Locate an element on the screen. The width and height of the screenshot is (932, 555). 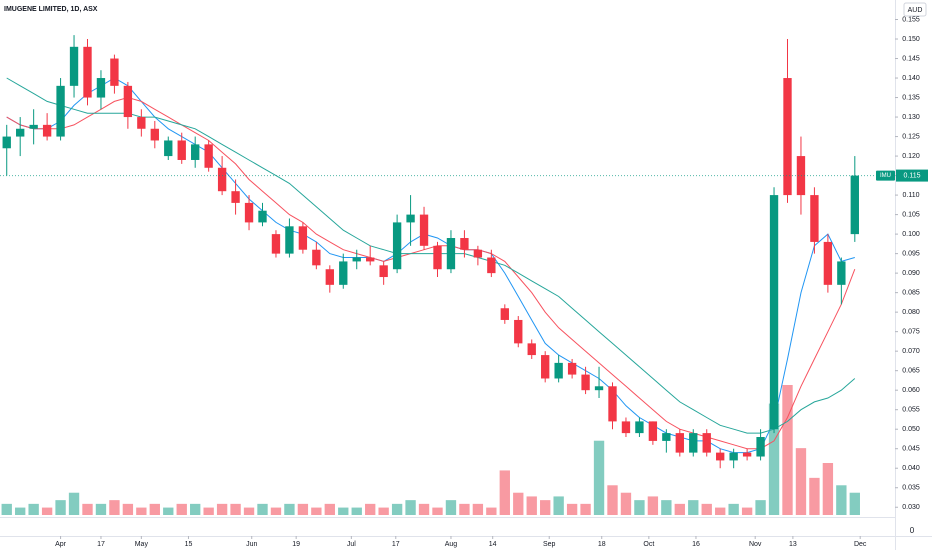
x-tick-label: Jun is located at coordinates (251, 544).